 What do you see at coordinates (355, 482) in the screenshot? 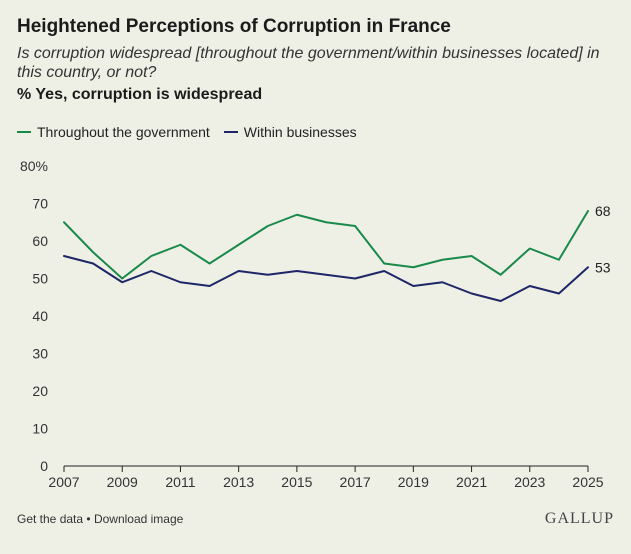
I see `x-tick-label: 2017` at bounding box center [355, 482].